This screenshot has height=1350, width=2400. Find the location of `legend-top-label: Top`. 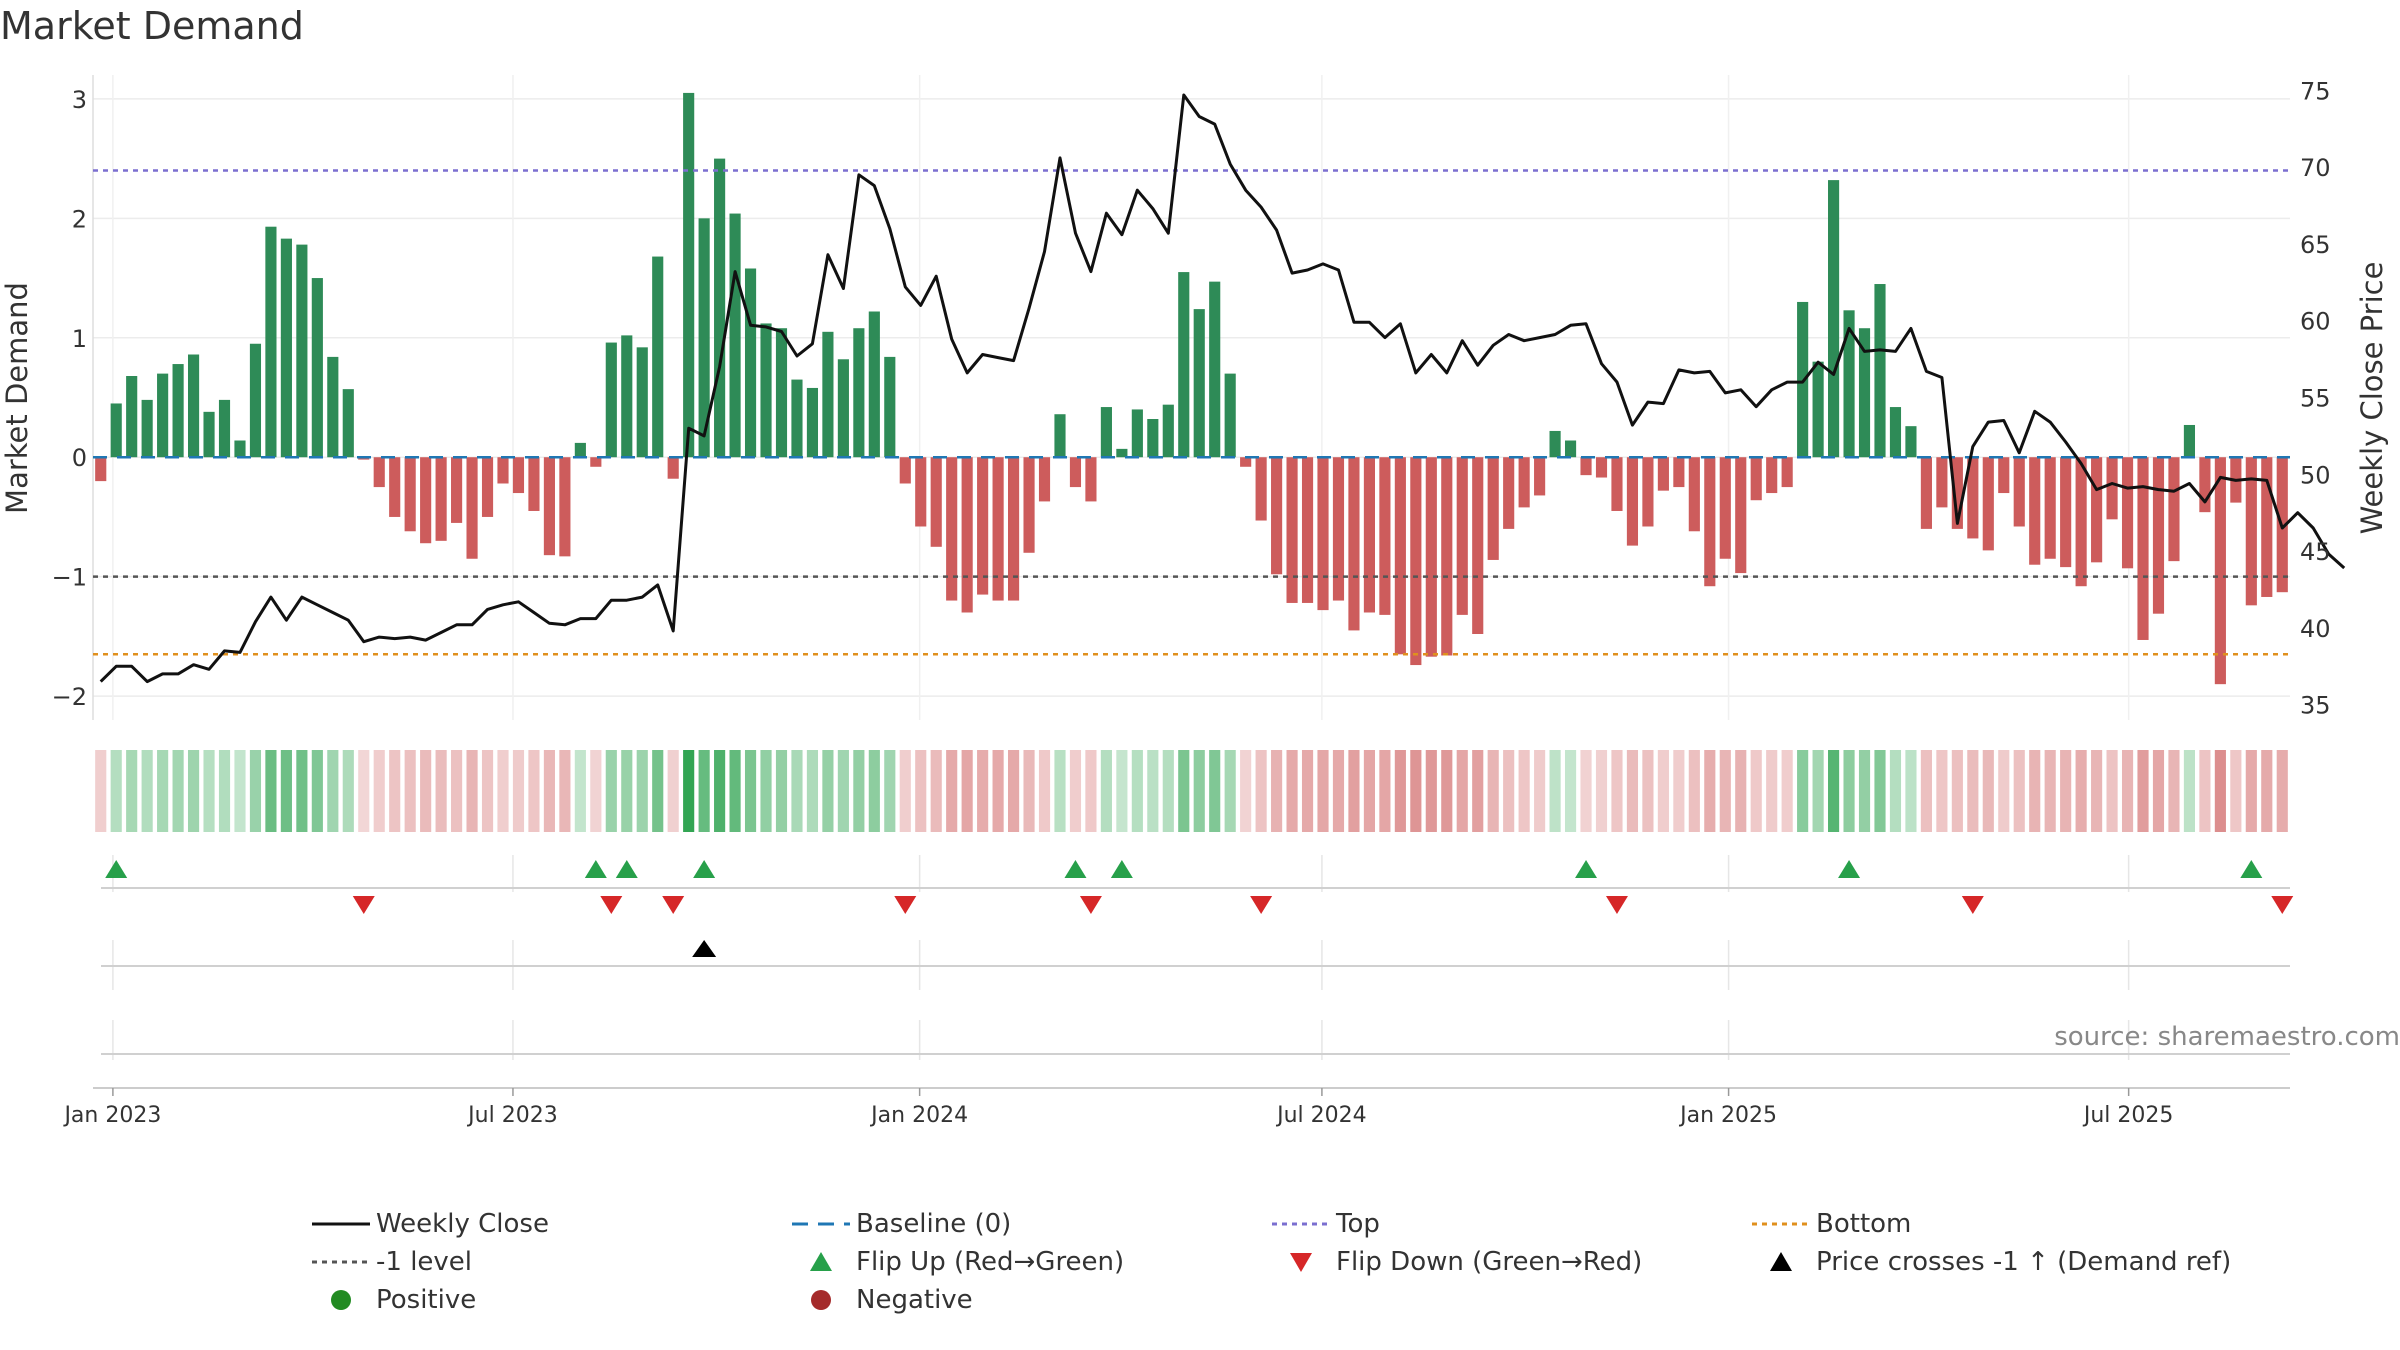

legend-top-label: Top is located at coordinates (1358, 1224).